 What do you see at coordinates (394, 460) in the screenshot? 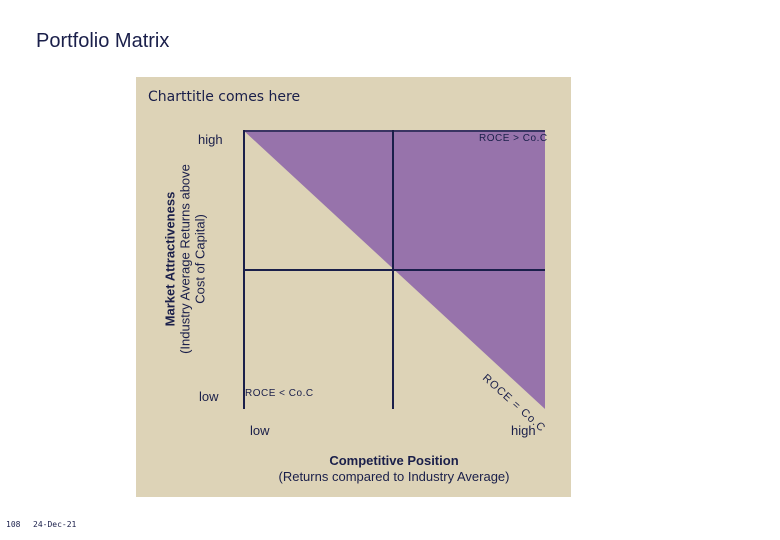
I see `x-axis-title: Competitive Position` at bounding box center [394, 460].